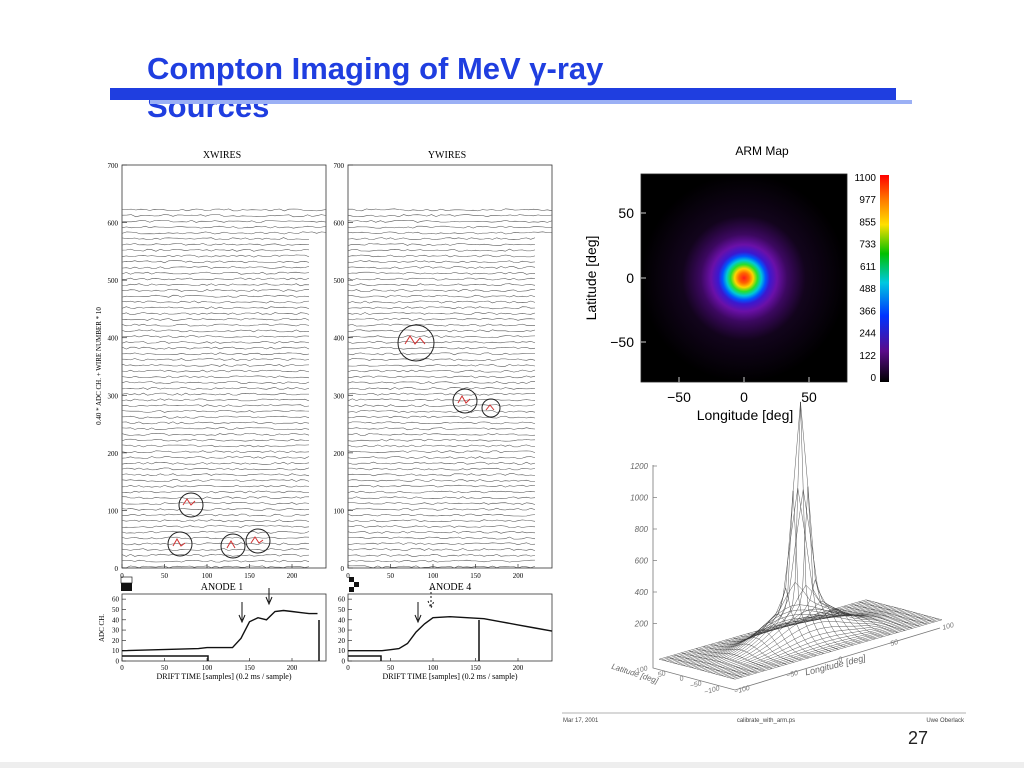  I want to click on title-underline-bar, so click(503, 94).